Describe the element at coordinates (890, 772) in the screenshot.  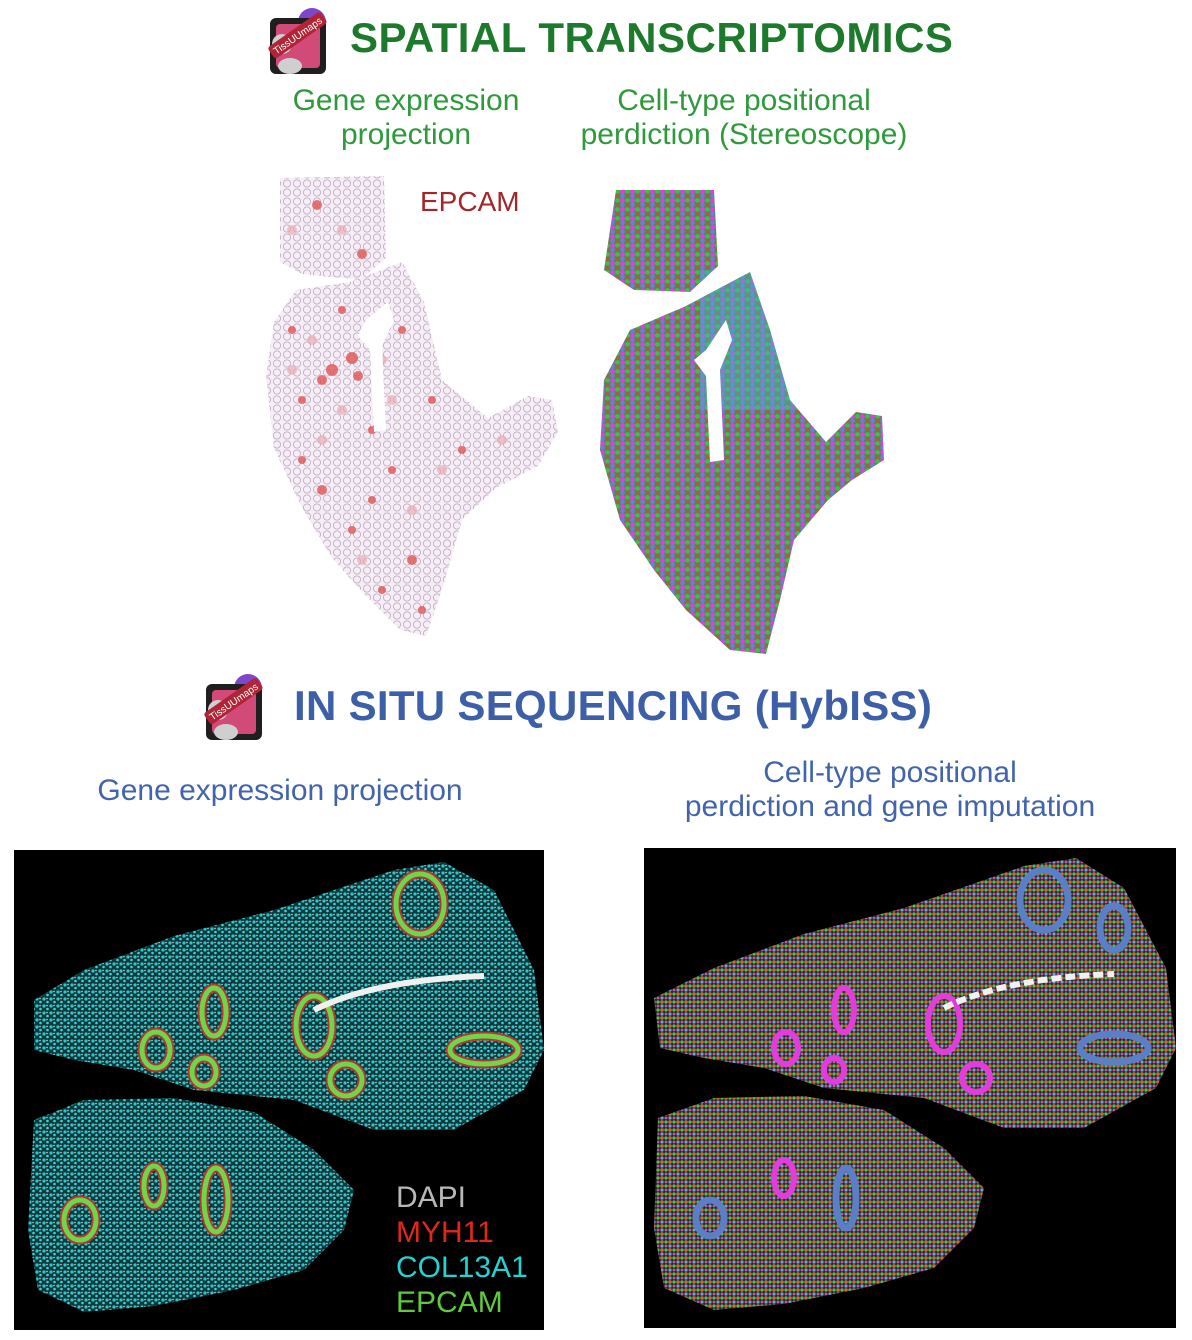
I see `iss-right-caption-line1: Cell-type positional` at that location.